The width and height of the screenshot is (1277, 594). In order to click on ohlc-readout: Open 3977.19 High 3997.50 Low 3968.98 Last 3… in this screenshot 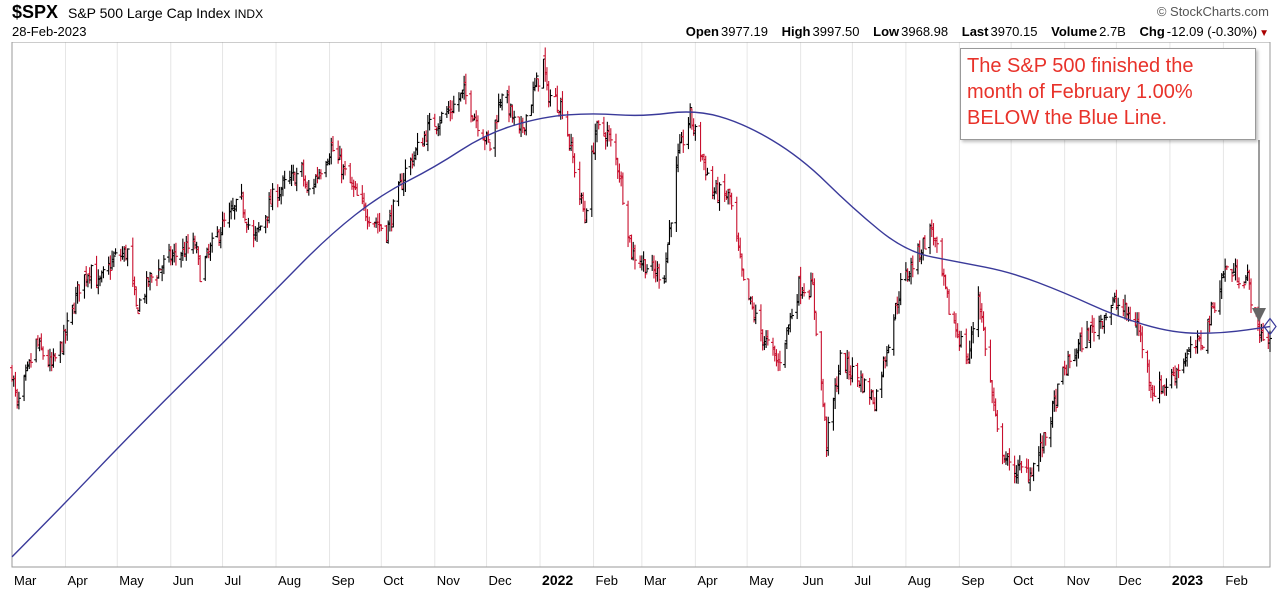, I will do `click(977, 31)`.